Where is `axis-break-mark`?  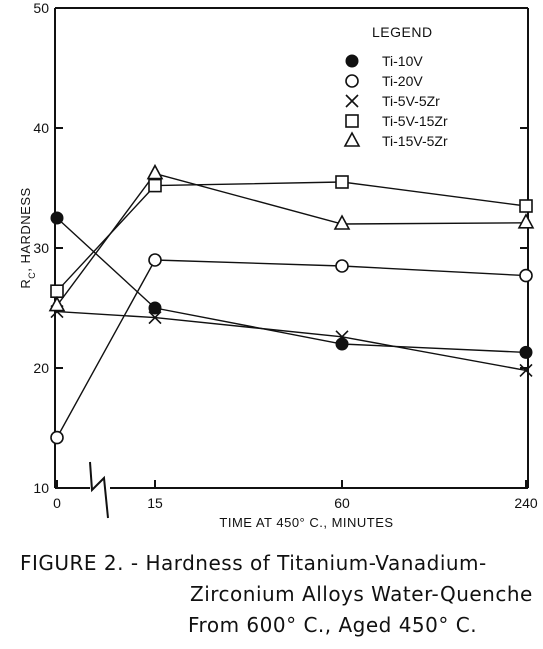 axis-break-mark is located at coordinates (99, 490).